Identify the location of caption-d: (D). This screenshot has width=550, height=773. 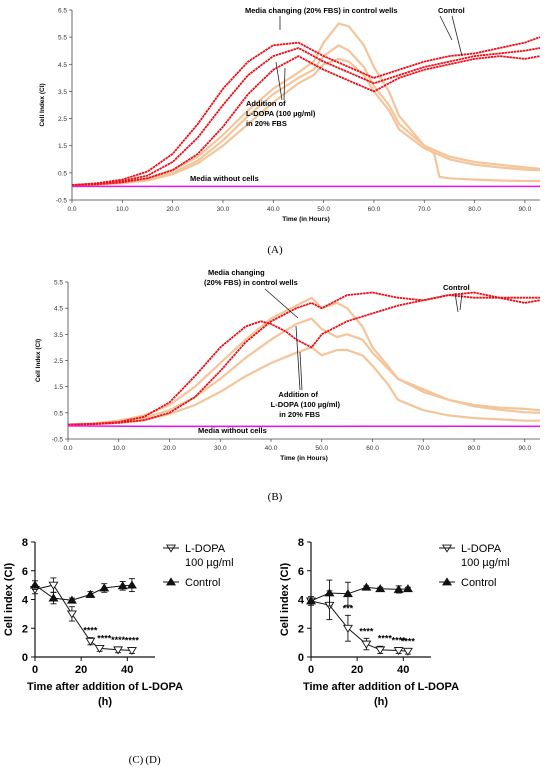
(153, 760).